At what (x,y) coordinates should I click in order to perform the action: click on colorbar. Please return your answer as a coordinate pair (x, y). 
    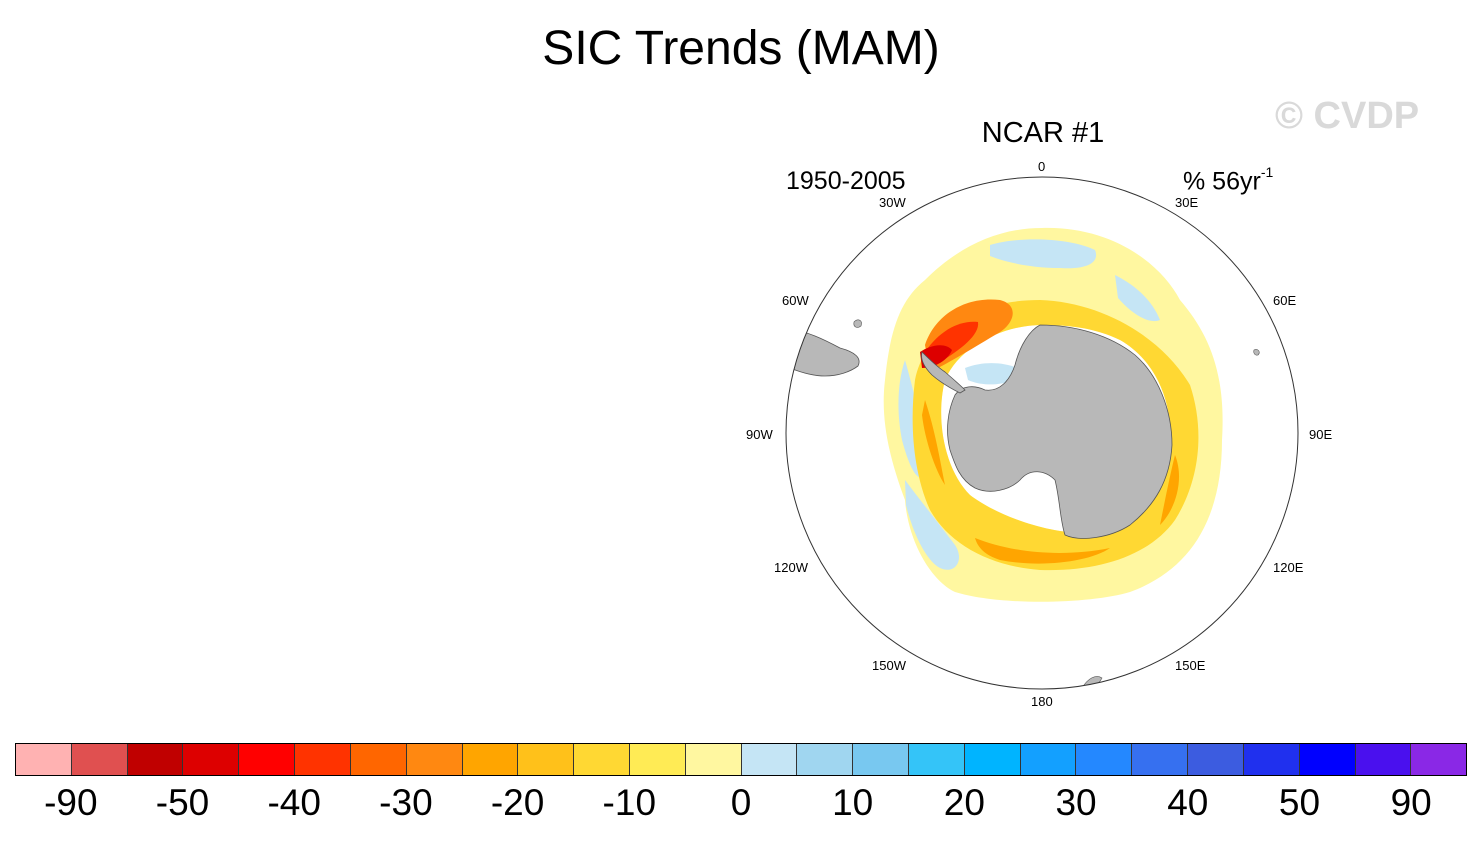
    Looking at the image, I should click on (741, 759).